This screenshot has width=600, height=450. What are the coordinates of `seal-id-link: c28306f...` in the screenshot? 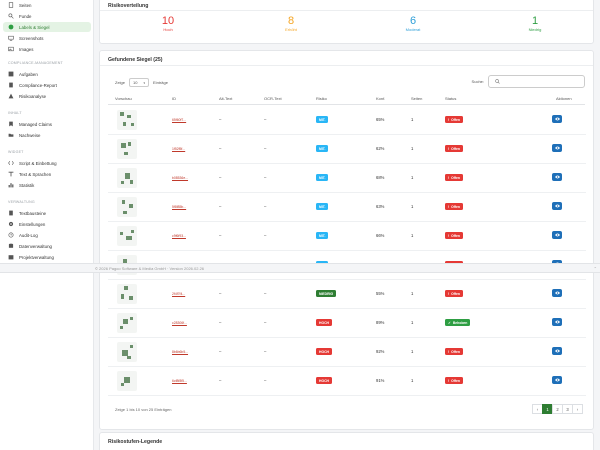 It's located at (179, 323).